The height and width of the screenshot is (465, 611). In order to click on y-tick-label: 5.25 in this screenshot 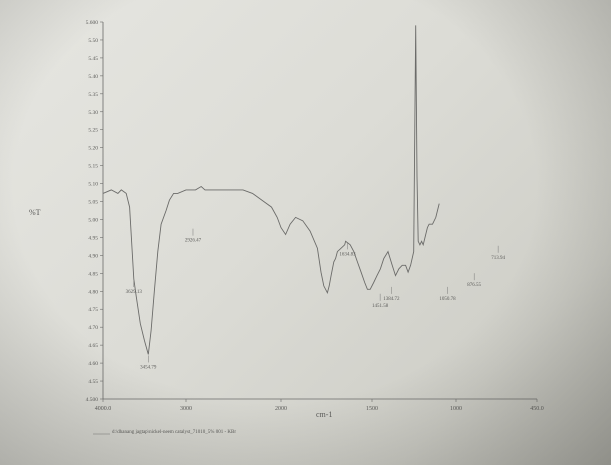, I will do `click(93, 131)`.